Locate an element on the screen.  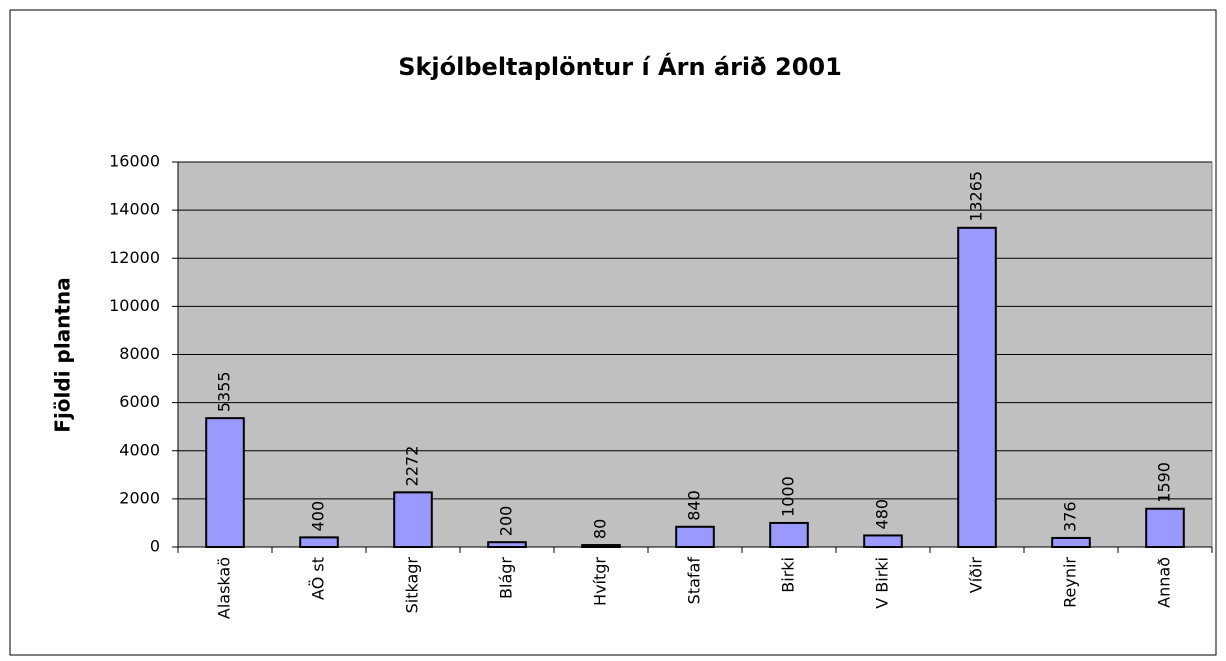
y-tick-label: 12000 is located at coordinates (134, 257).